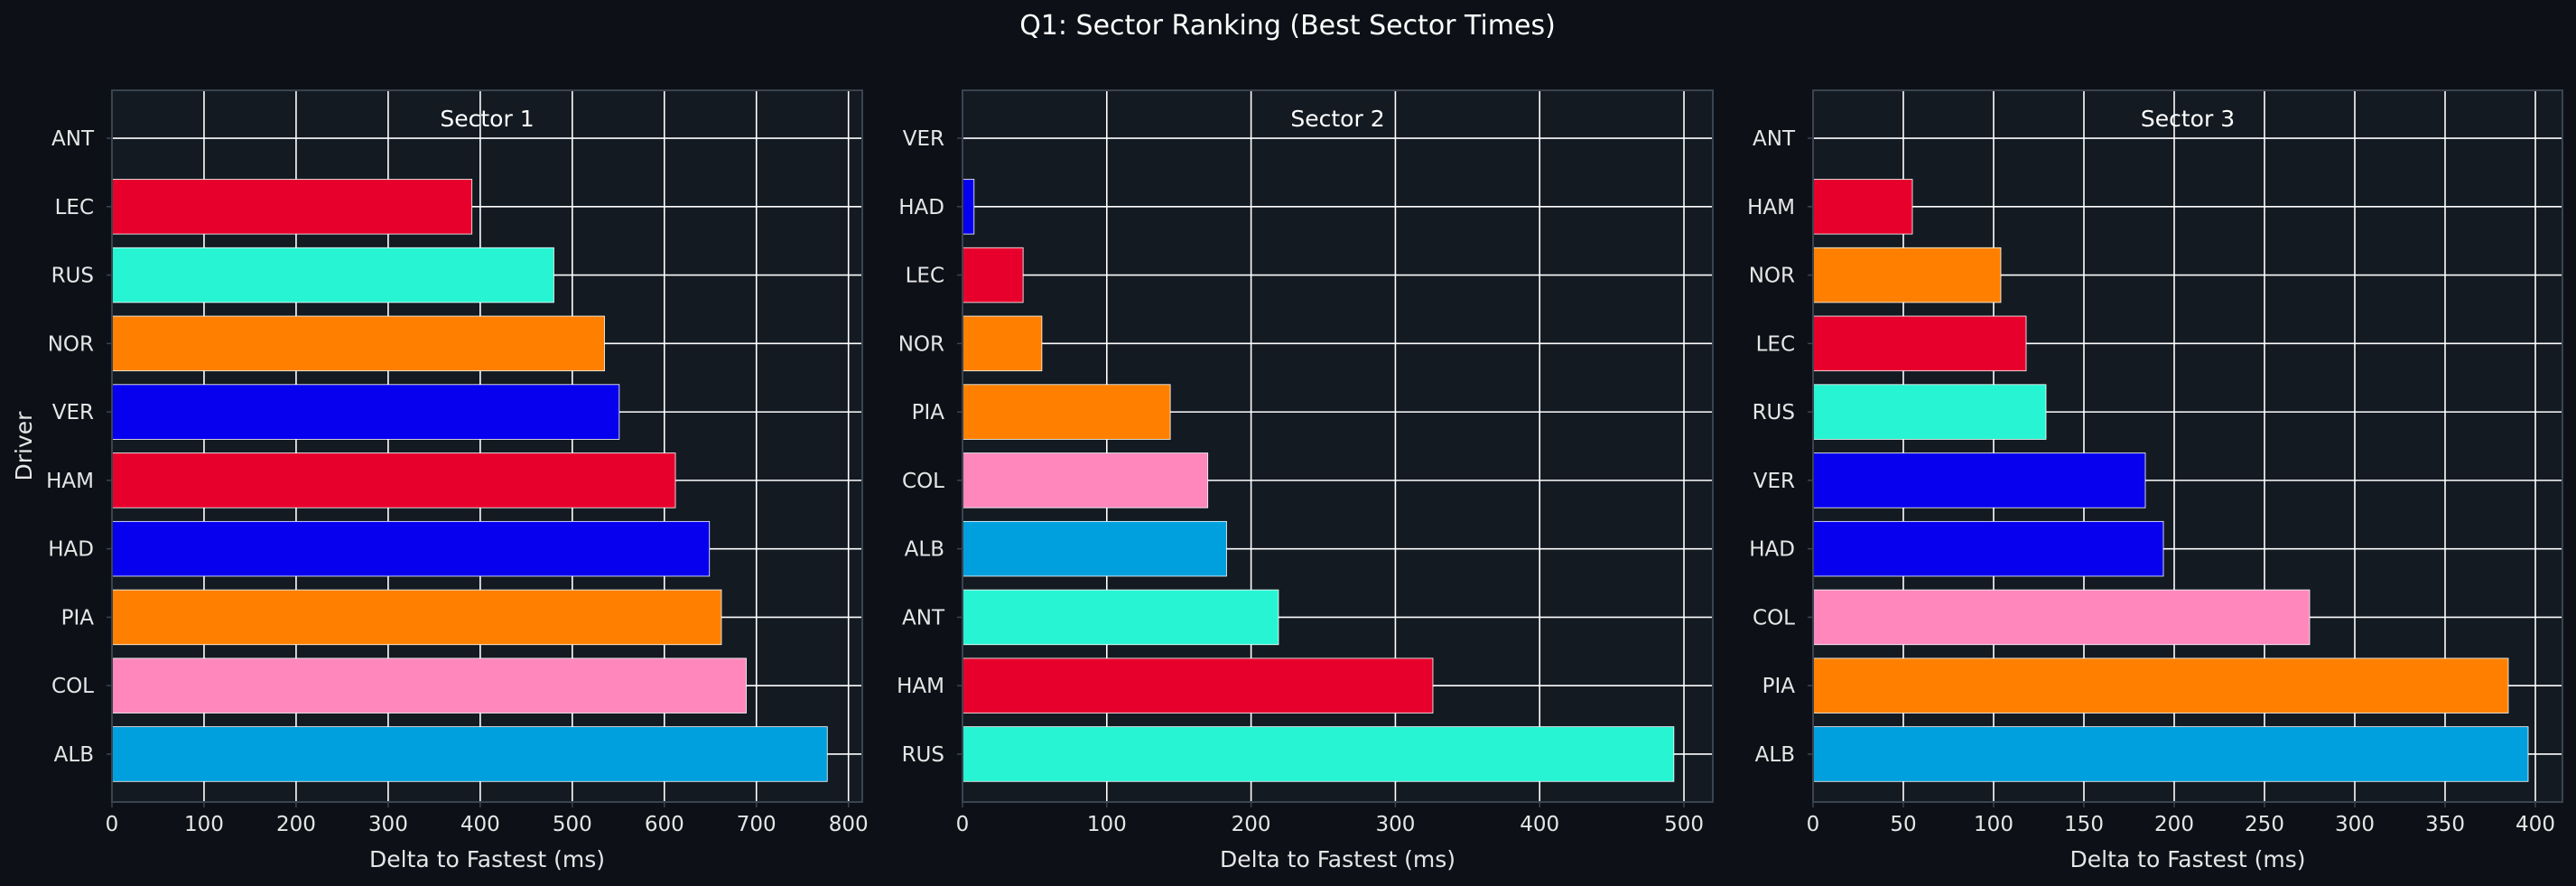  I want to click on y-axis-label: Driver, so click(24, 446).